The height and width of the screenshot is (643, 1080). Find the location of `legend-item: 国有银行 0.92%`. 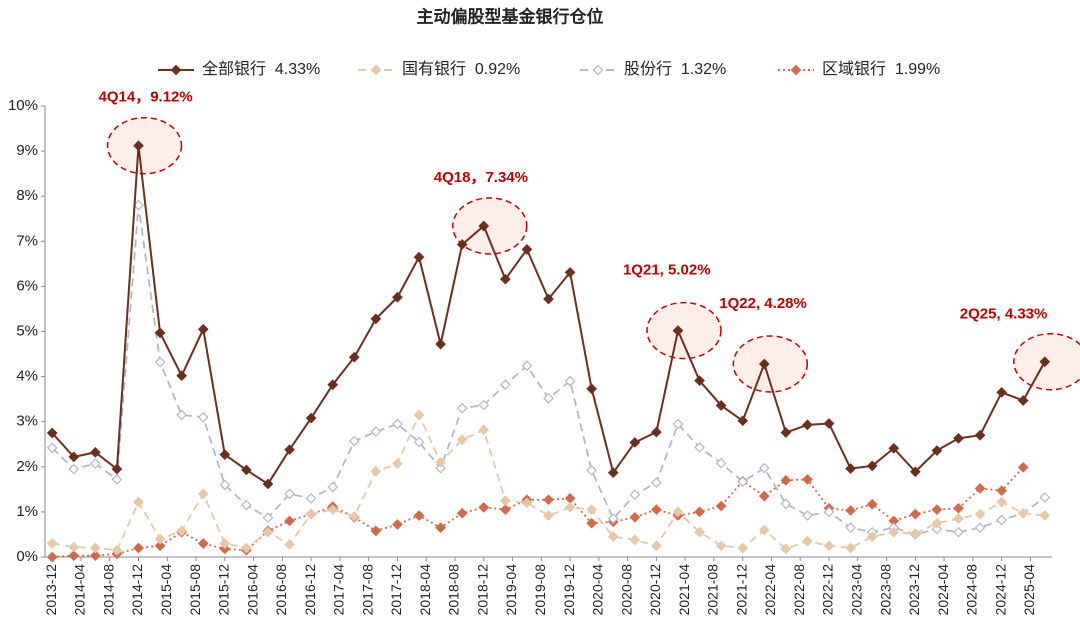

legend-item: 国有银行 0.92% is located at coordinates (439, 69).